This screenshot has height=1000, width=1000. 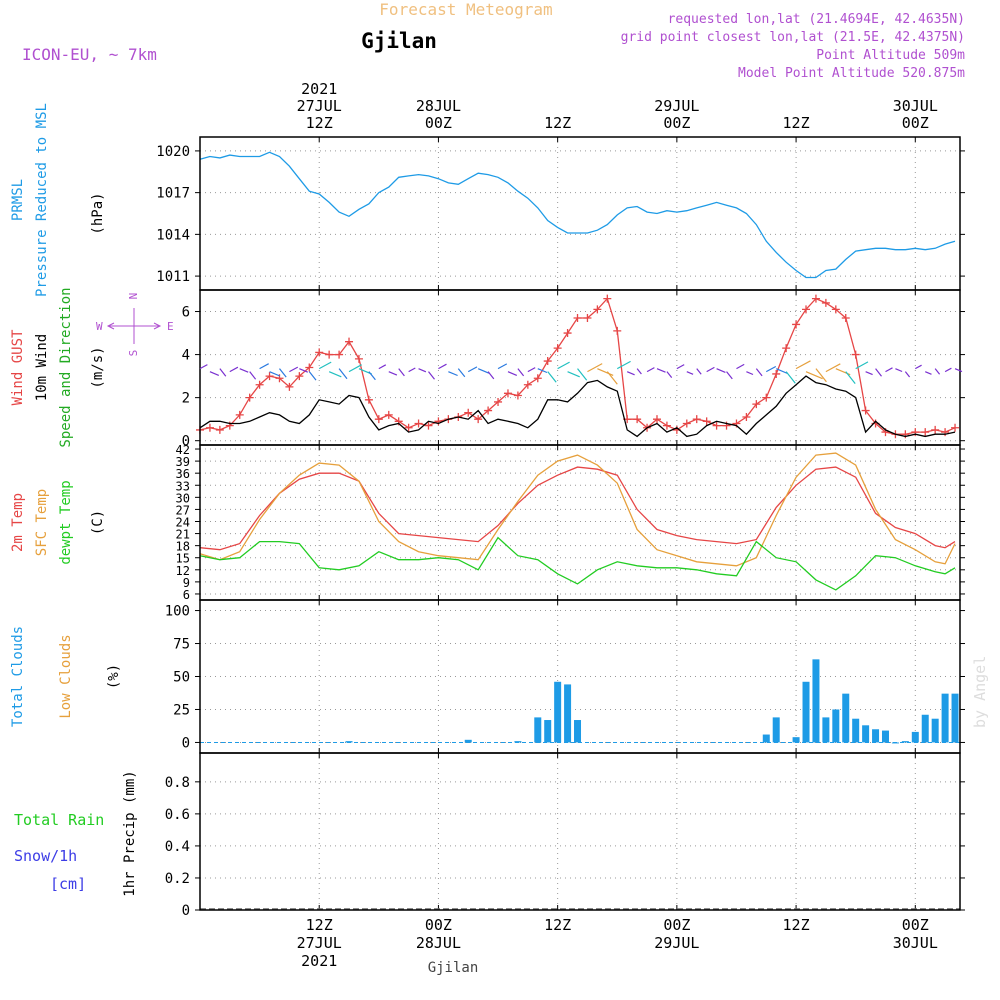 I want to click on series-line, so click(x=577, y=215).